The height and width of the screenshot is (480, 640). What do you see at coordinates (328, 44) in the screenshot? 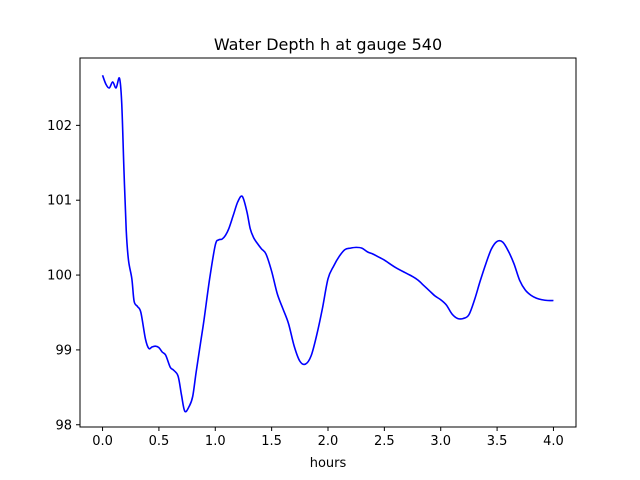
I see `chart-title: Water Depth h at gauge 540` at bounding box center [328, 44].